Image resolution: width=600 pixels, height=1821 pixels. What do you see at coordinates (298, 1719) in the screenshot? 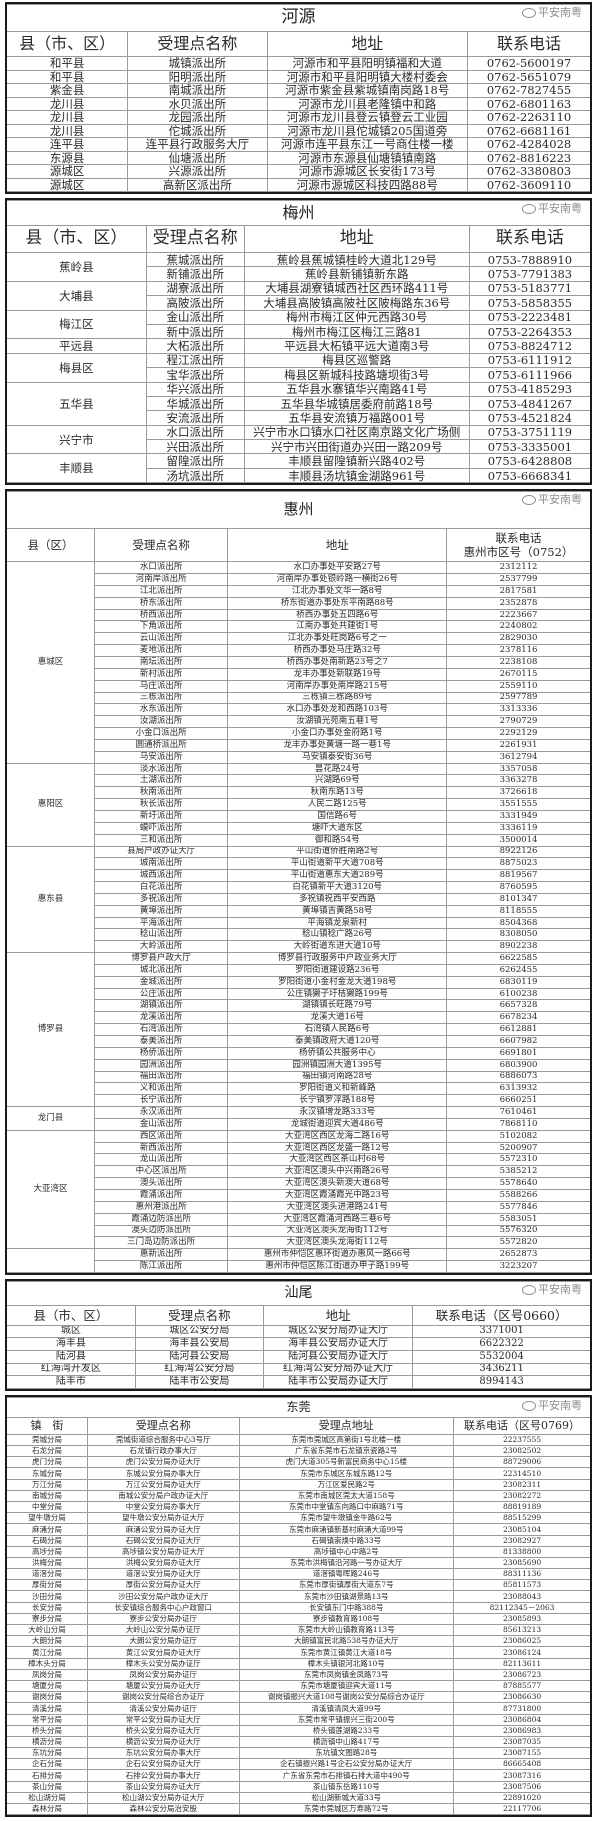
I see `table-row: 常平分局 常平公安分局办证大厅 东莞市常平镇振兴三街200号 23086804` at bounding box center [298, 1719].